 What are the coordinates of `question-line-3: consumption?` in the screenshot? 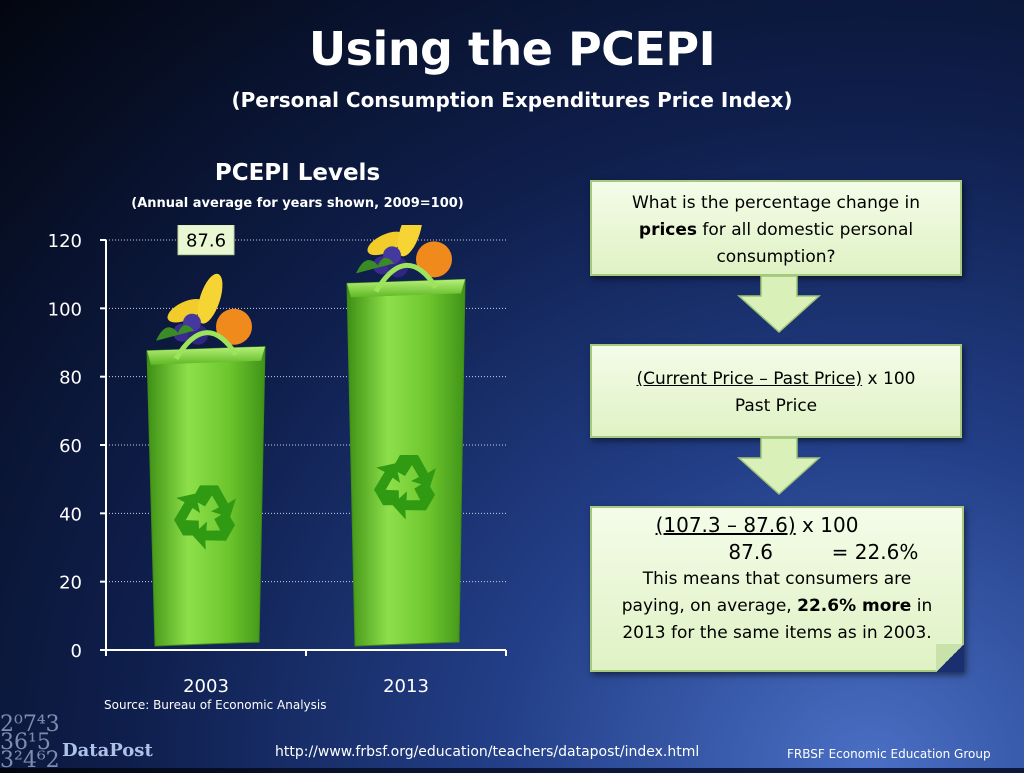 It's located at (776, 257).